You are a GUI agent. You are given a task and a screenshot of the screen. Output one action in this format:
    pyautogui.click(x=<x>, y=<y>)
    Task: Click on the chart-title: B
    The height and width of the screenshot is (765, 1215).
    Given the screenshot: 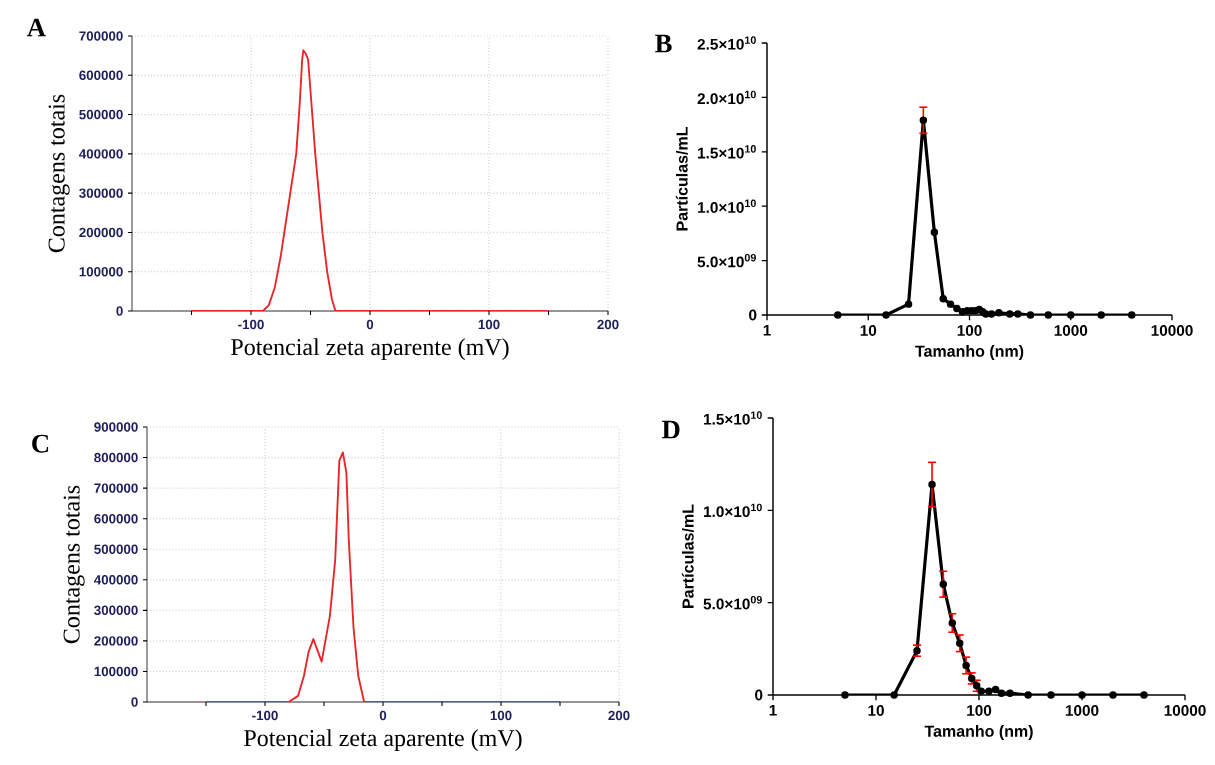 What is the action you would take?
    pyautogui.click(x=663, y=43)
    